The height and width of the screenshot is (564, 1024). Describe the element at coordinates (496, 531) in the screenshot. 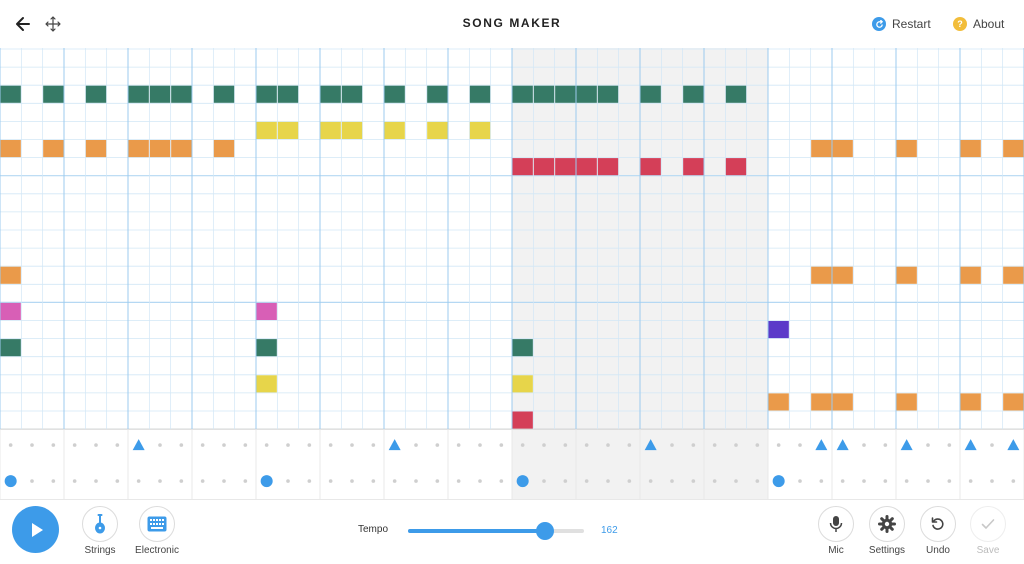

I see `tempo-slider` at that location.